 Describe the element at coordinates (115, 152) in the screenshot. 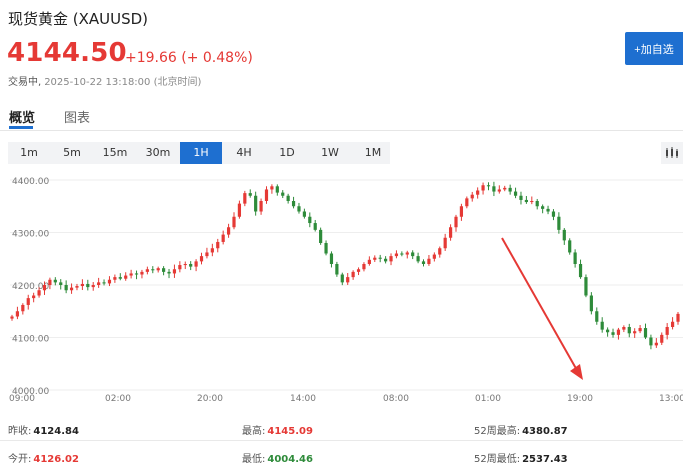

I see `interval-15m: 15m` at that location.